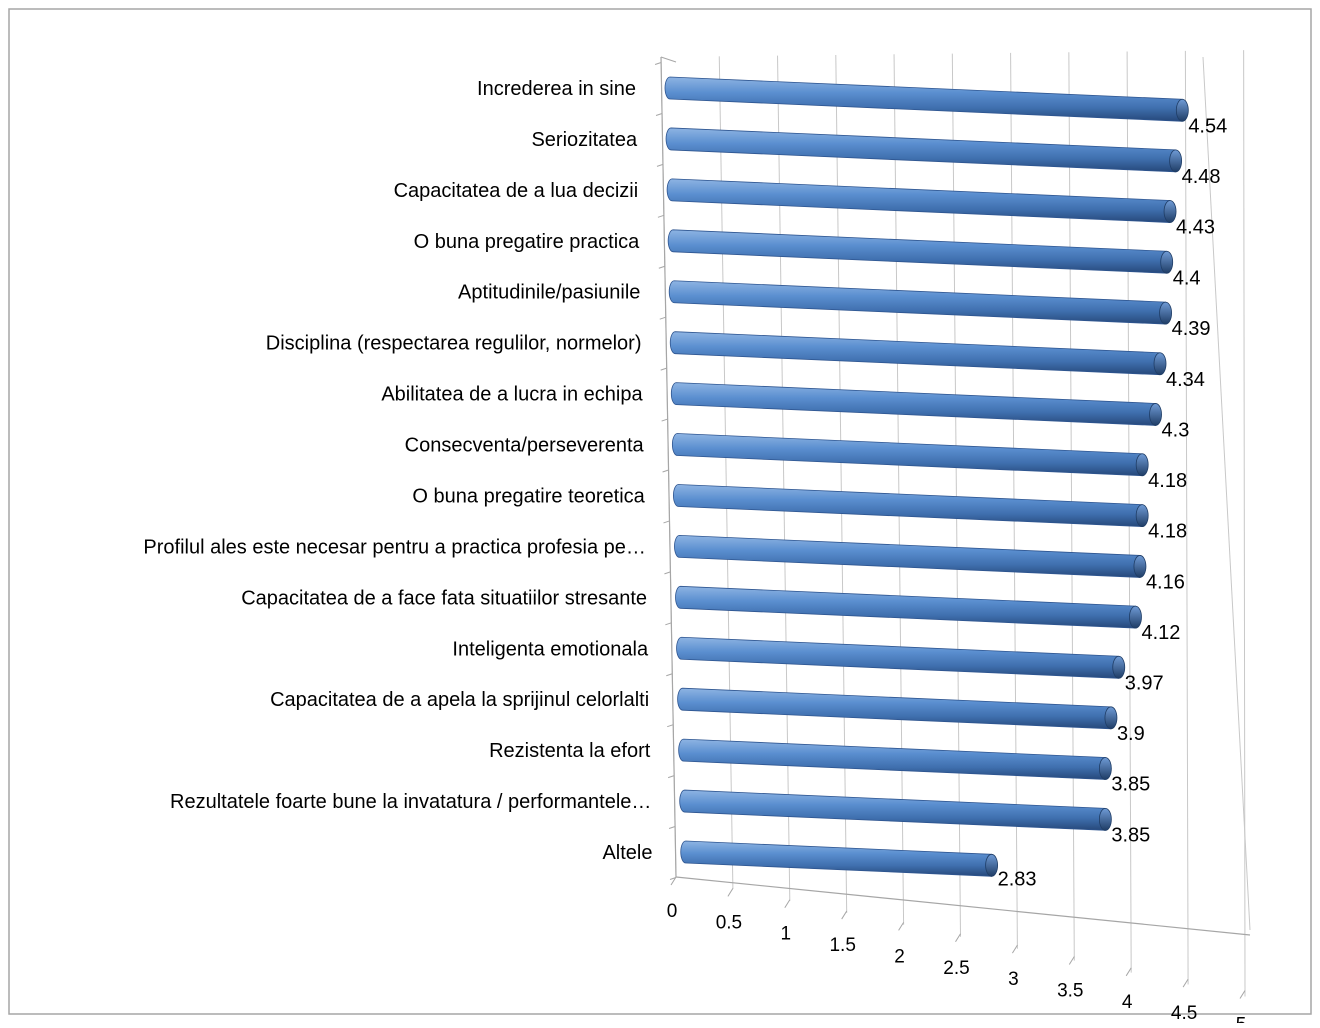  Describe the element at coordinates (550, 649) in the screenshot. I see `category-label: Inteligenta emotionala` at that location.